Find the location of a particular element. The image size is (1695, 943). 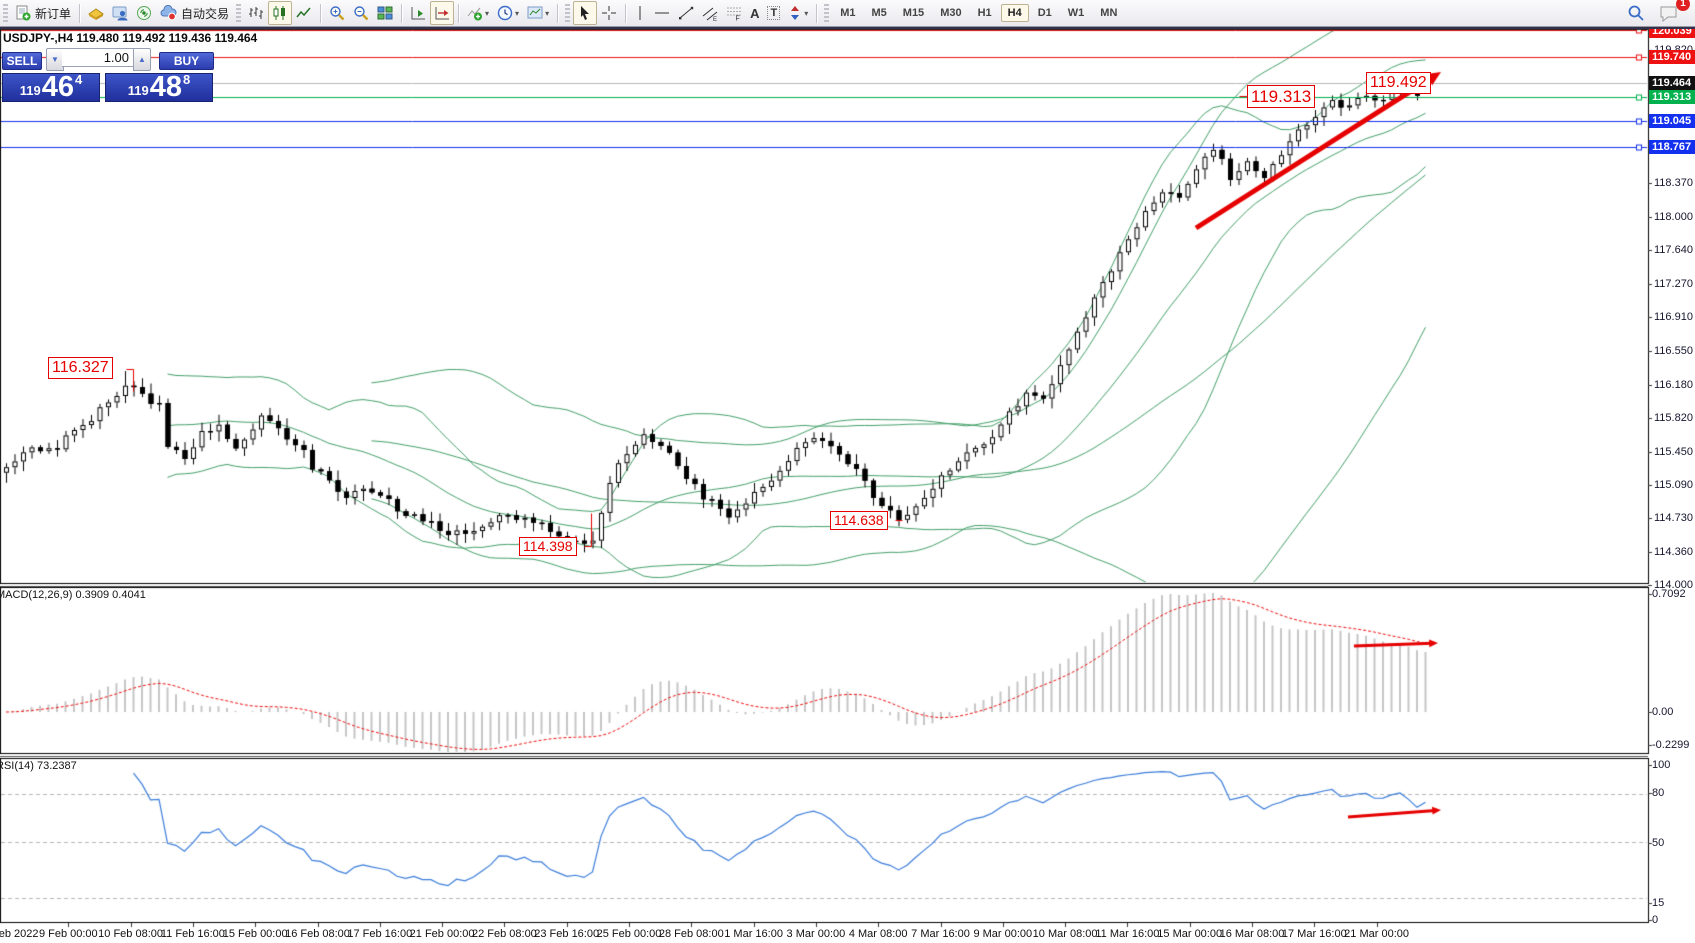

timeframe-d1: D1 is located at coordinates (1044, 13).